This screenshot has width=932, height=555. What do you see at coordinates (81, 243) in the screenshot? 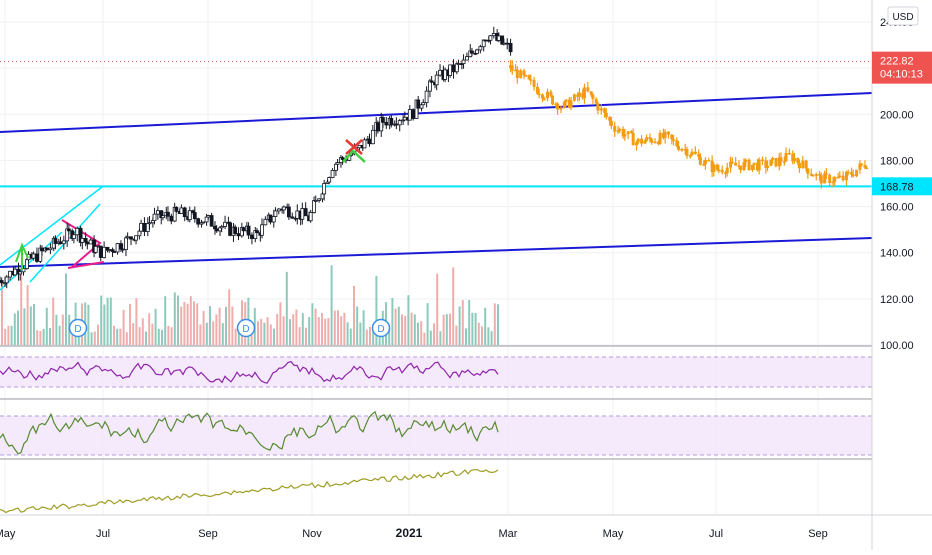
I see `magenta-pattern` at bounding box center [81, 243].